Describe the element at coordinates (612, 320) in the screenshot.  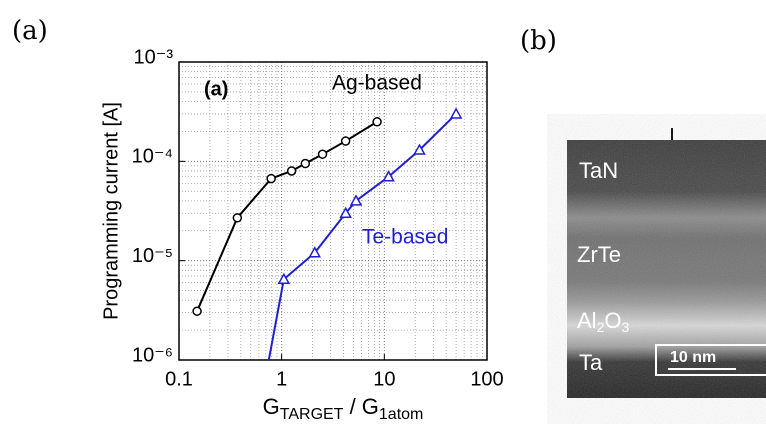
I see `text-part: O` at that location.